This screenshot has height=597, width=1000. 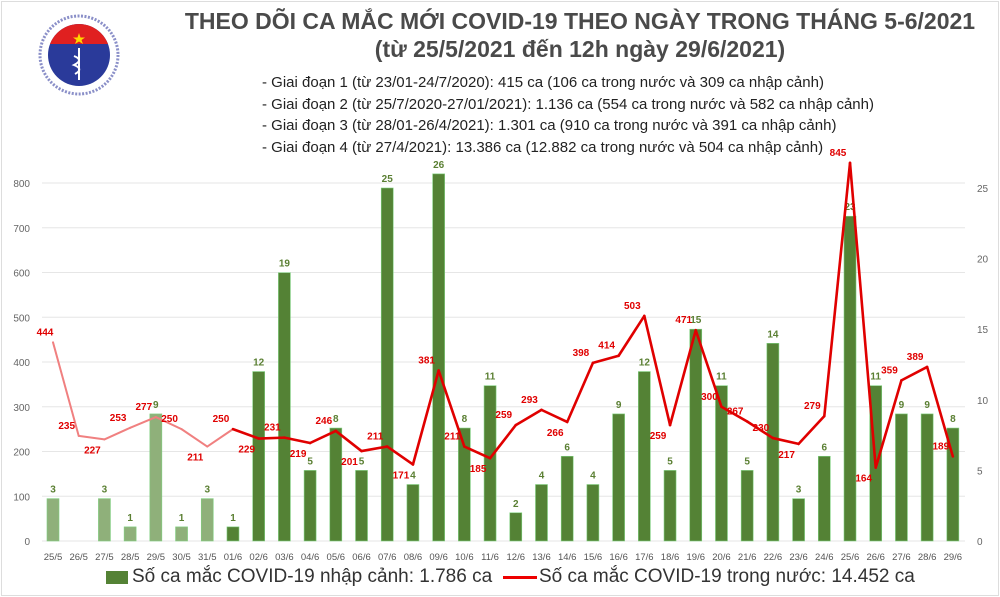 I want to click on x-axis-tick: 08/6, so click(x=413, y=557).